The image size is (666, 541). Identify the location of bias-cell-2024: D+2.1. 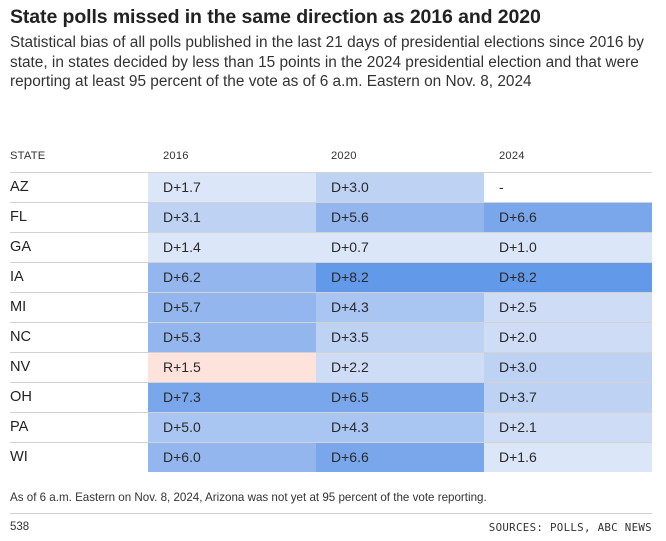
(568, 427).